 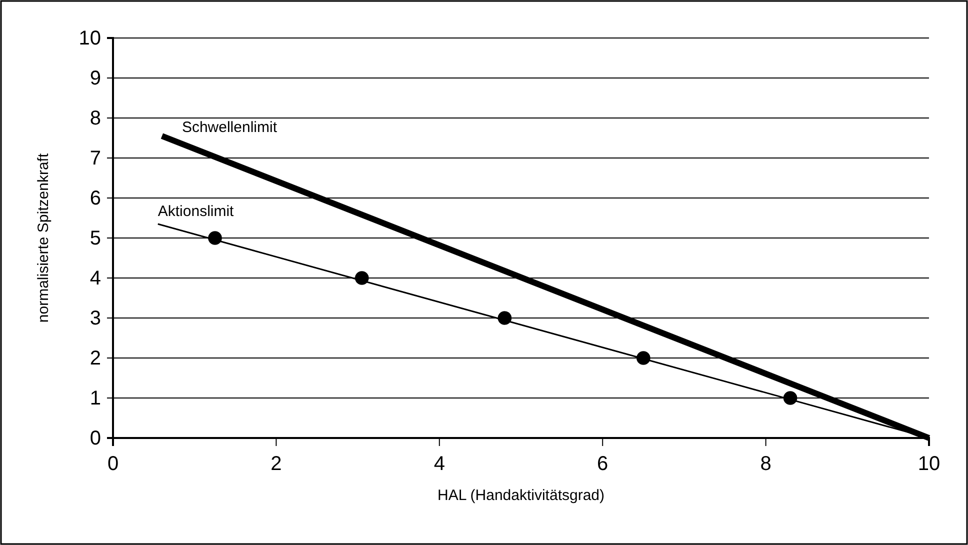 I want to click on y-tick-label: 7, so click(x=95, y=158).